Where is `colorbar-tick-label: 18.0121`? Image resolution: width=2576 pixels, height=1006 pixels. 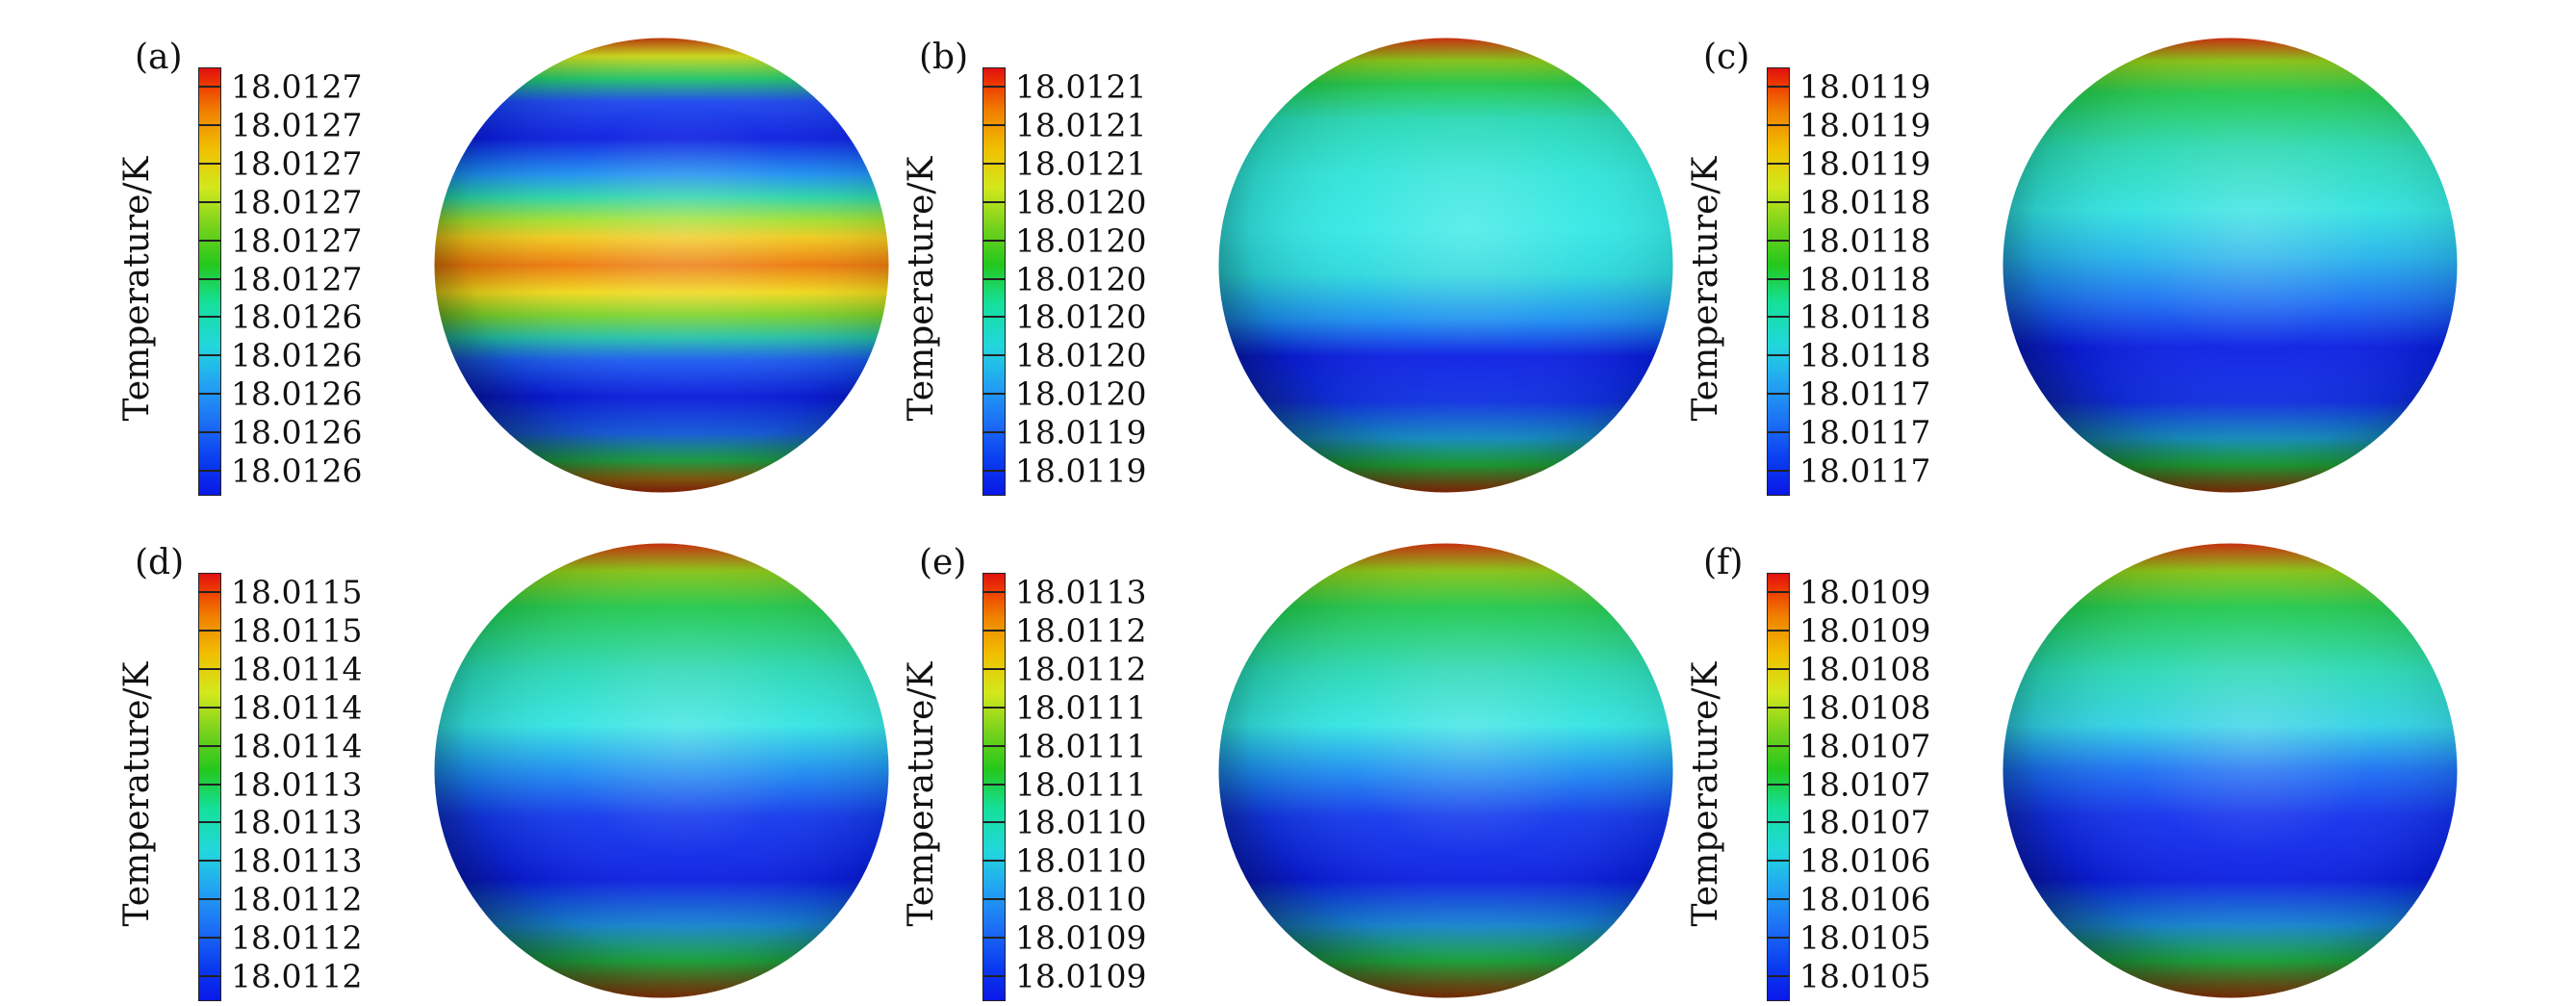 colorbar-tick-label: 18.0121 is located at coordinates (1081, 163).